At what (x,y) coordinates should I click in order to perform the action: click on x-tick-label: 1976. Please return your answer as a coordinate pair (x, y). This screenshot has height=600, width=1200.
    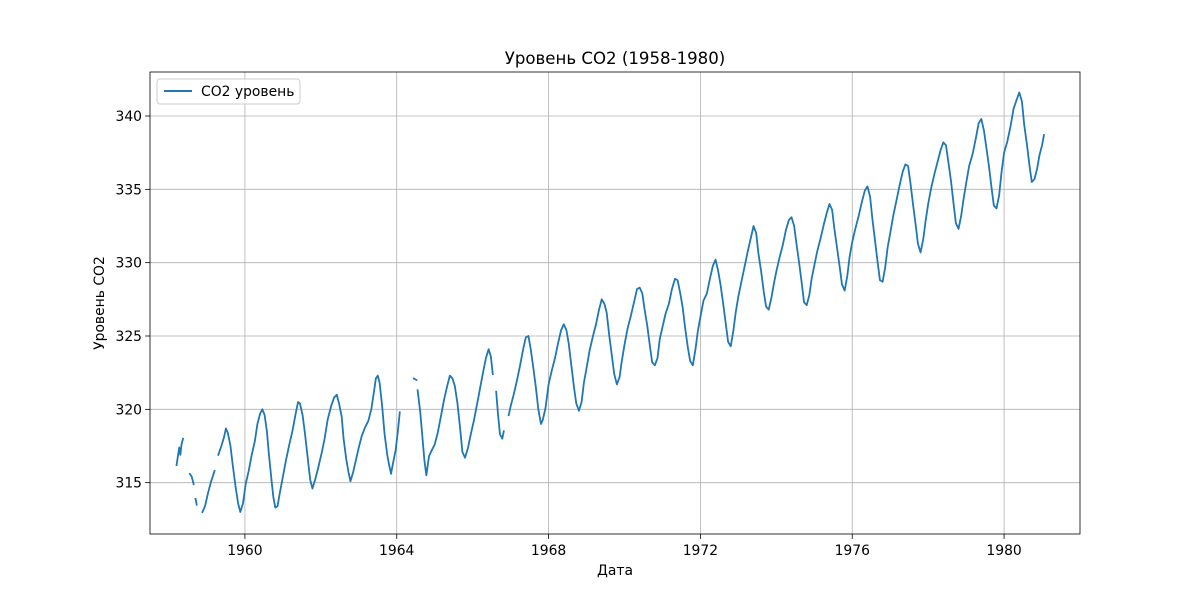
    Looking at the image, I should click on (852, 551).